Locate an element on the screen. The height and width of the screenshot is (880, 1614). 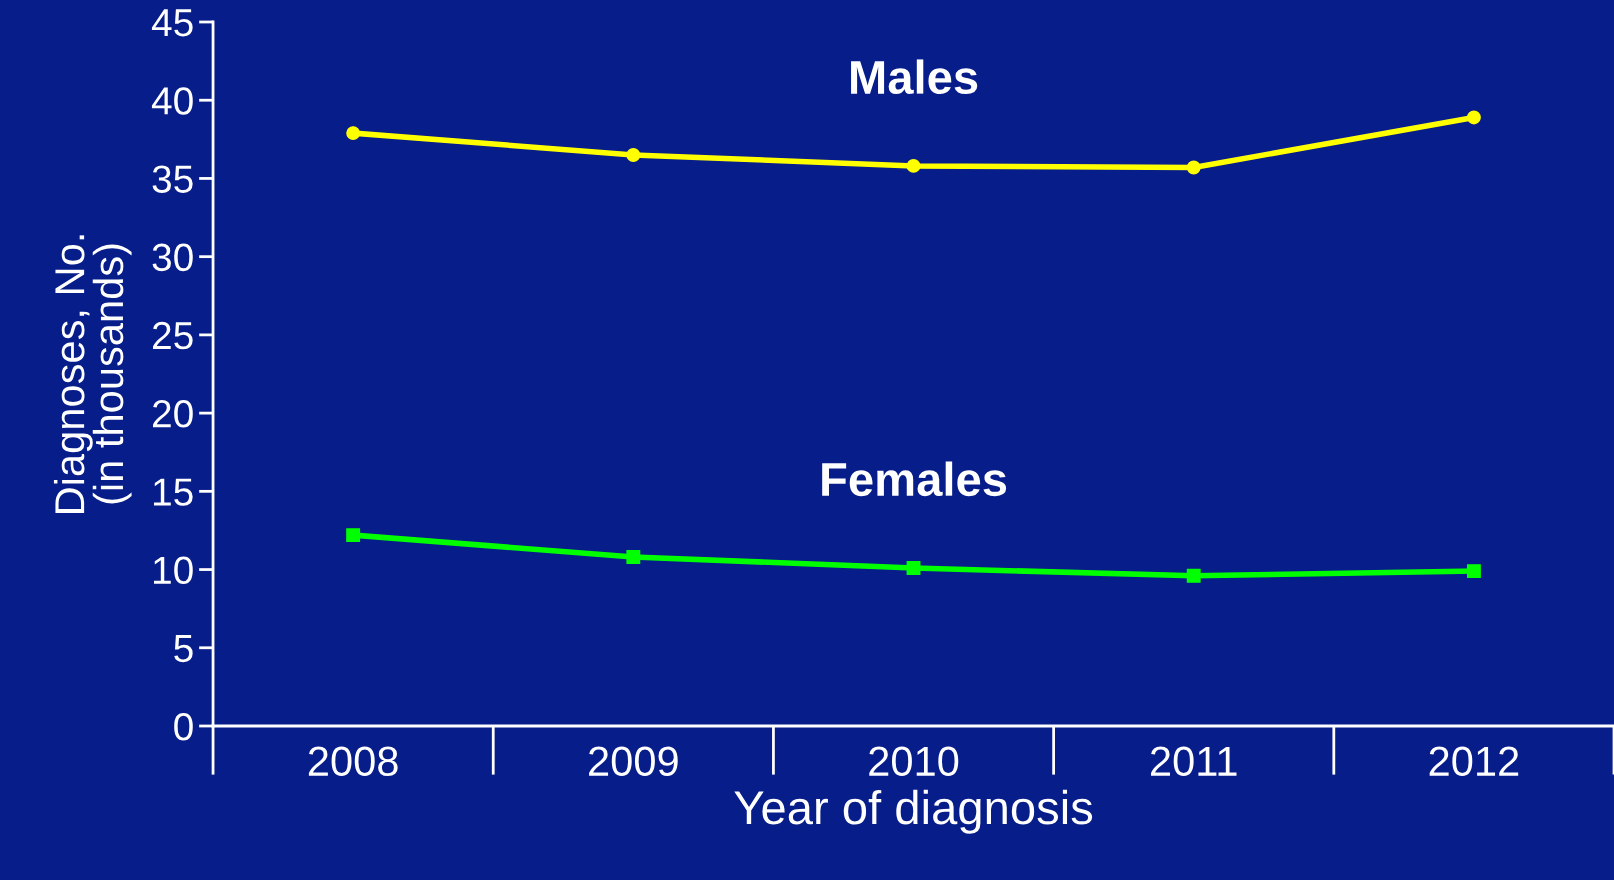
y-tick-label: 10 is located at coordinates (173, 570).